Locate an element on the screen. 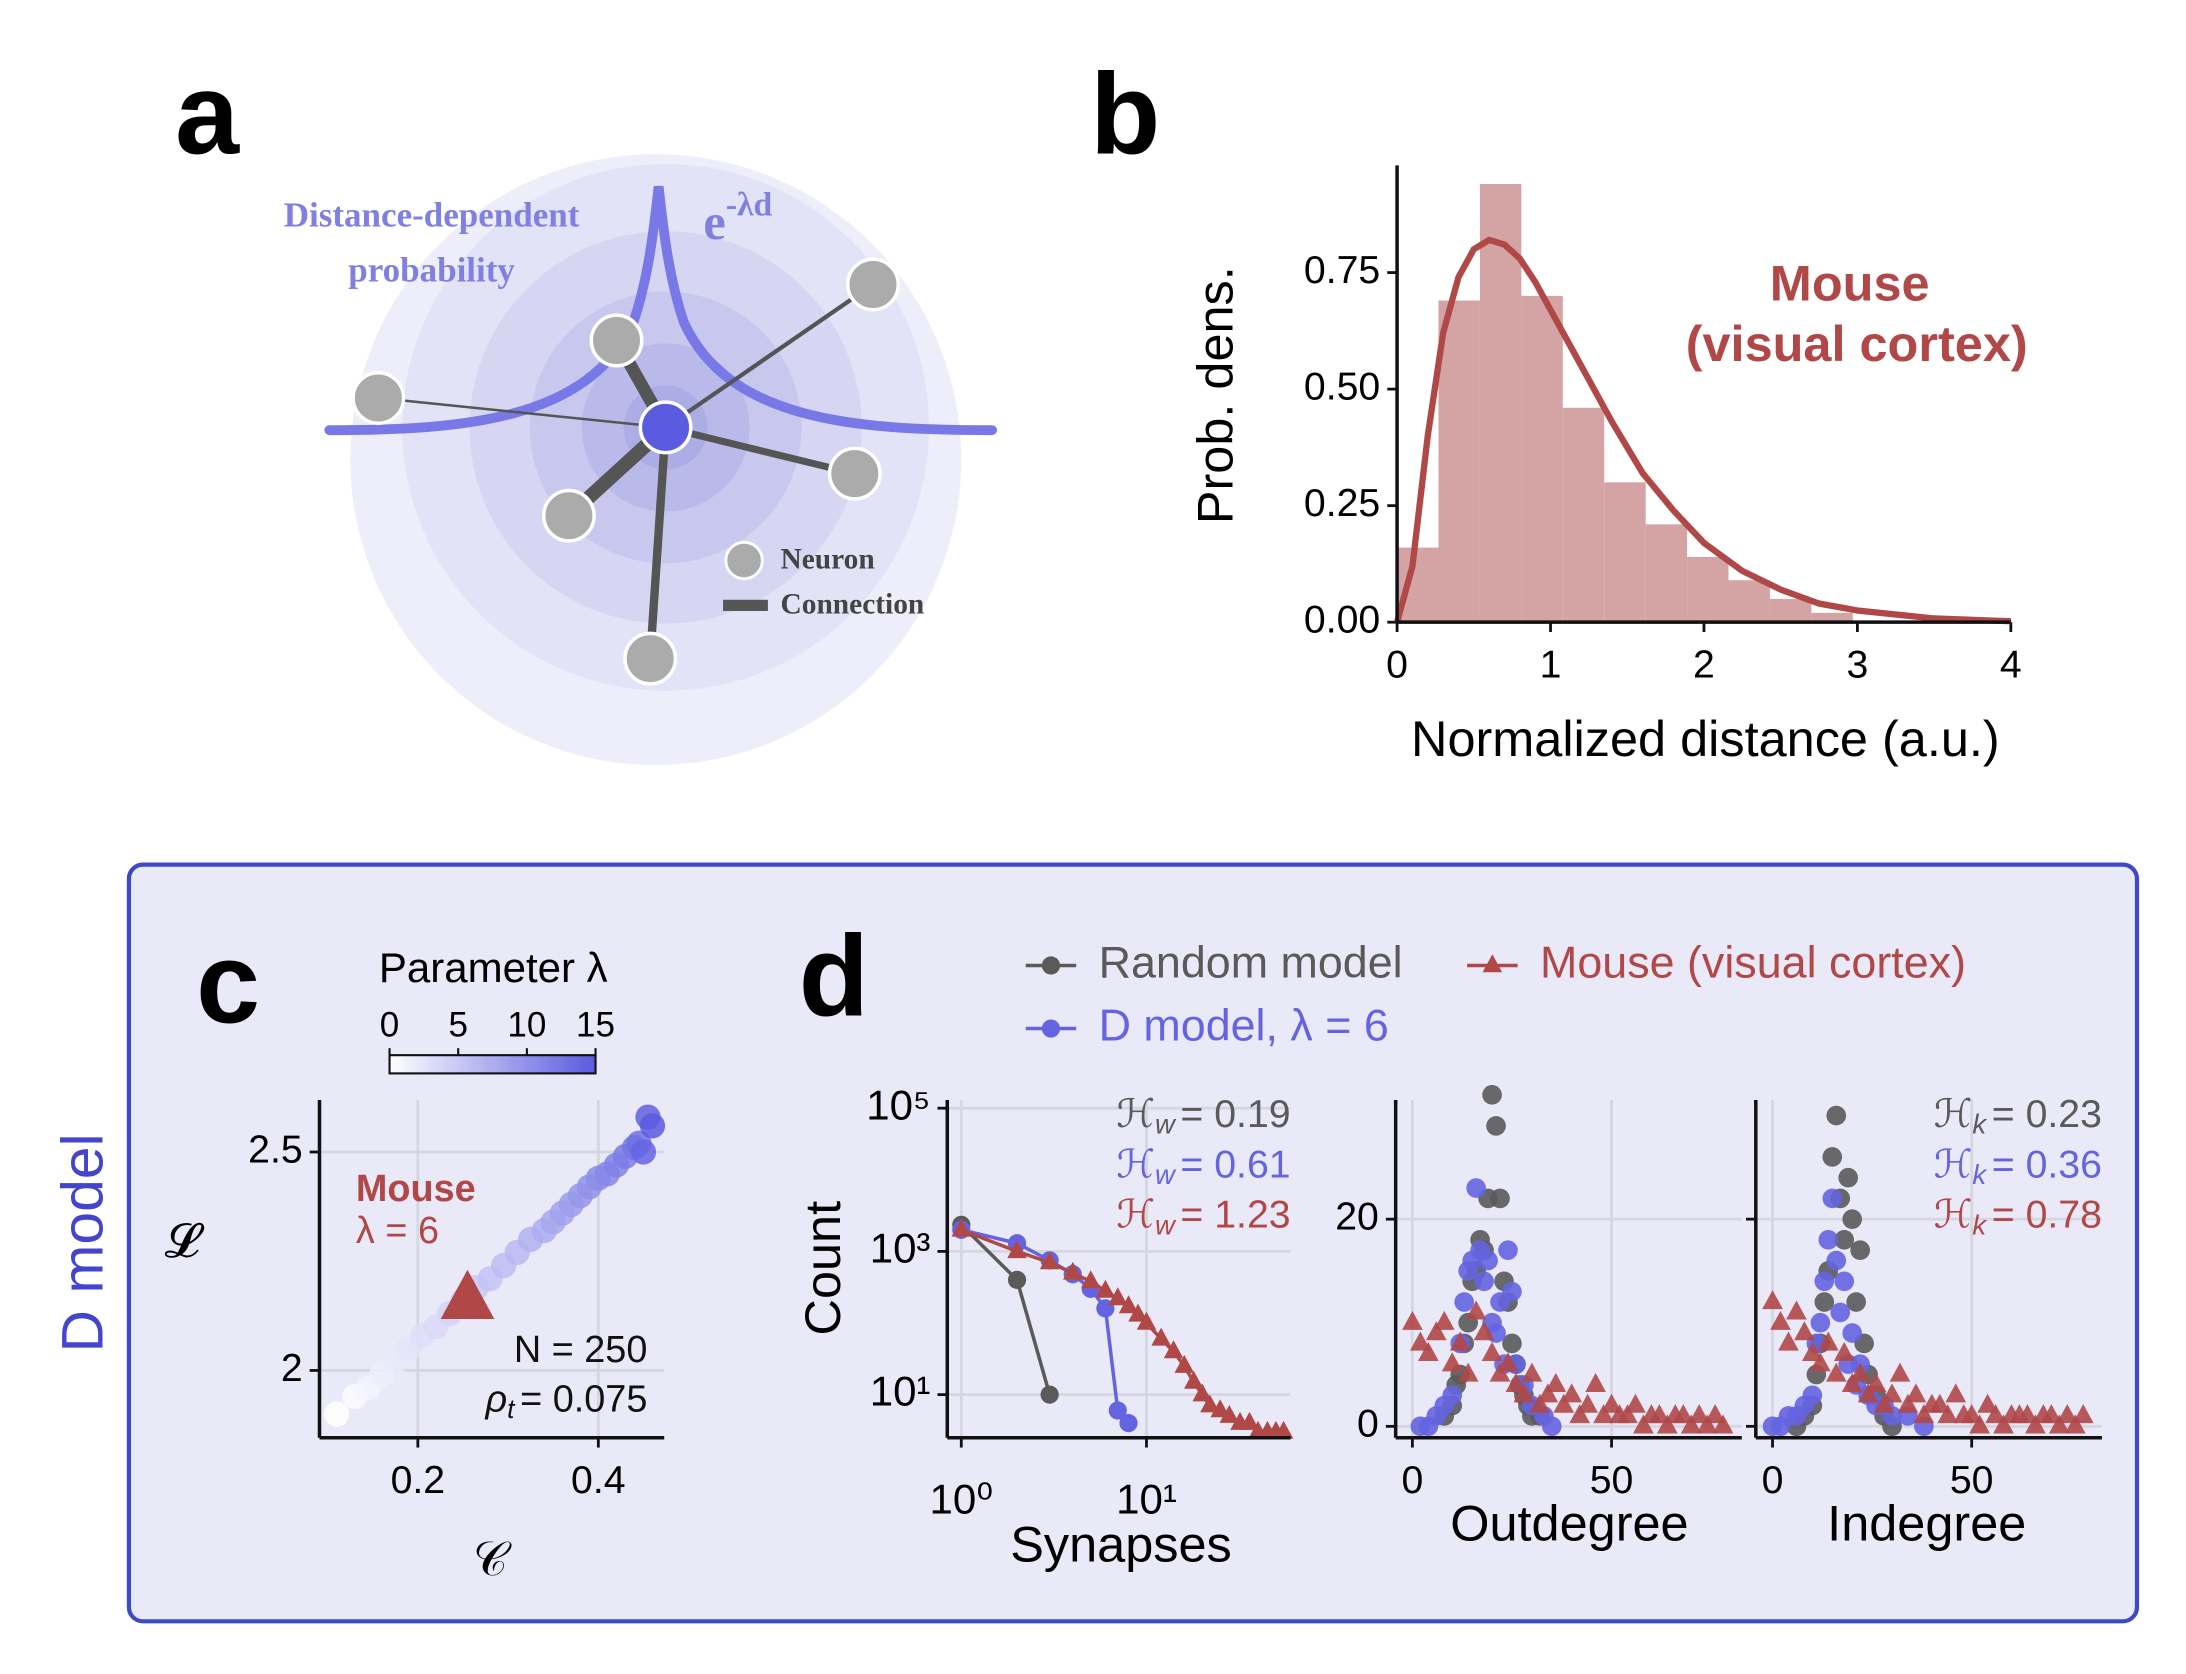 The width and height of the screenshot is (2186, 1674). legend-text: Random model is located at coordinates (1251, 961).